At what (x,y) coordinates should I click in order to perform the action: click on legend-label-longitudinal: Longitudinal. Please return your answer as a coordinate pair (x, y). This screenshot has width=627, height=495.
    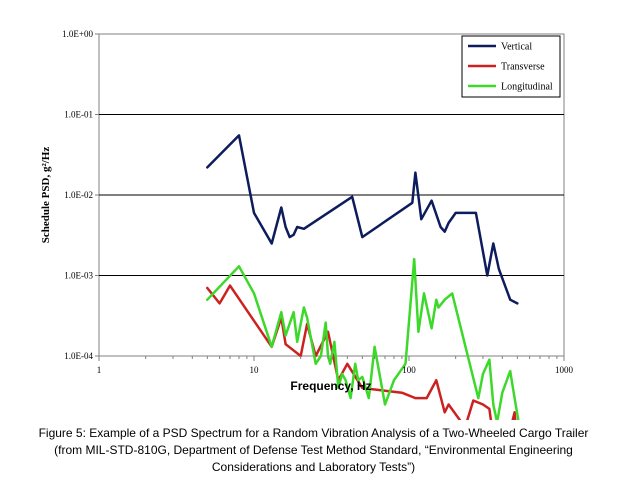
    Looking at the image, I should click on (527, 87).